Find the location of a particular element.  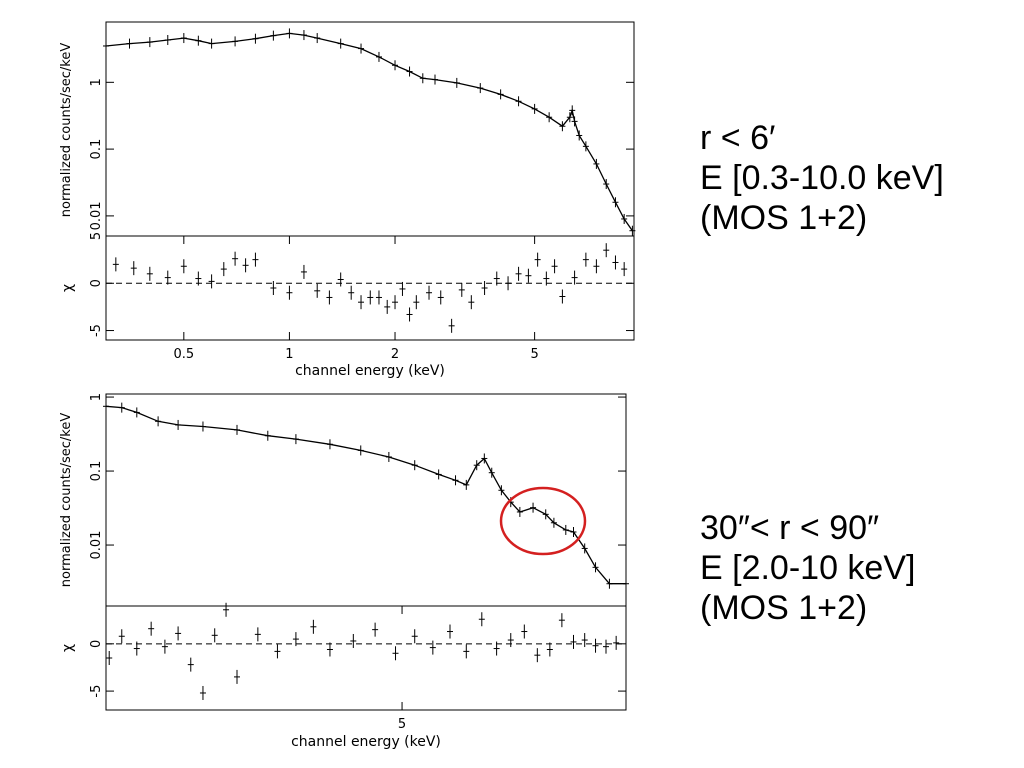

caption-bottom-line: 30″< r < 90″ is located at coordinates (790, 528).